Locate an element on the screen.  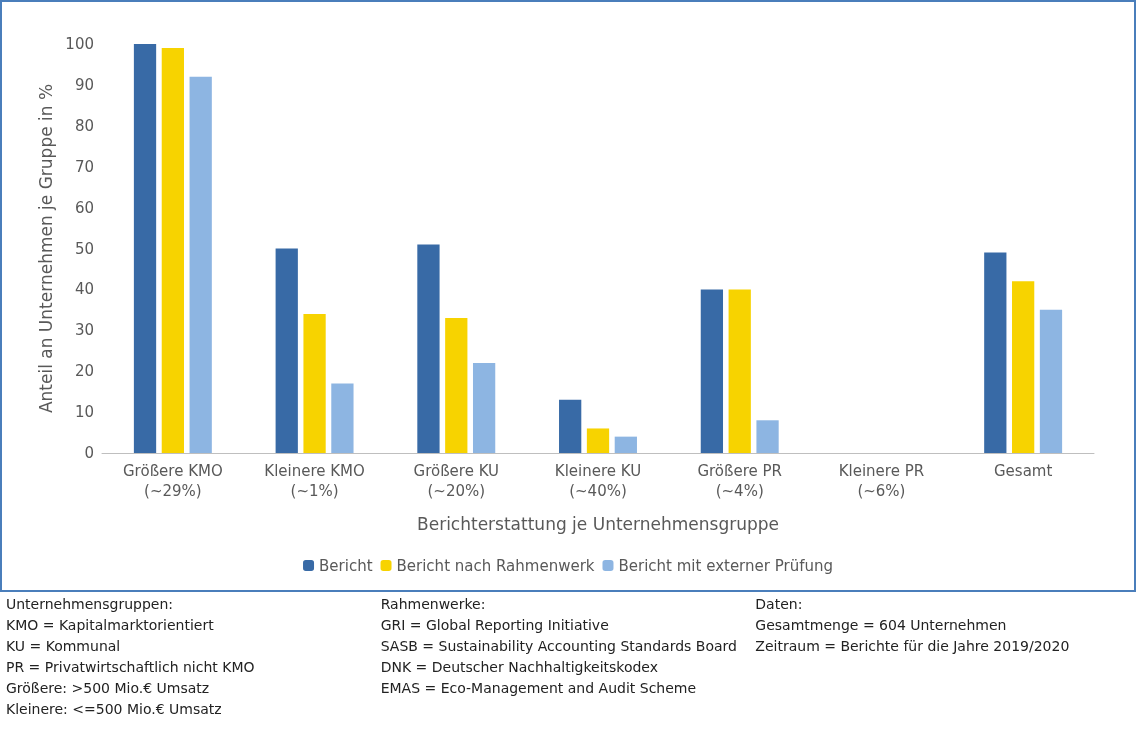
x-tick-label: Gesamt is located at coordinates (1023, 471).